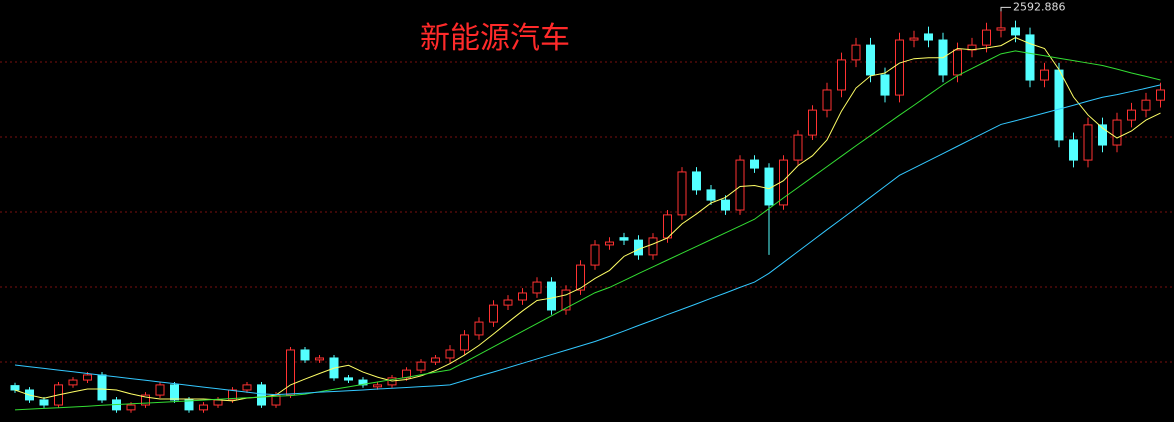 Image resolution: width=1174 pixels, height=422 pixels. I want to click on max-marker-line, so click(1005, 9).